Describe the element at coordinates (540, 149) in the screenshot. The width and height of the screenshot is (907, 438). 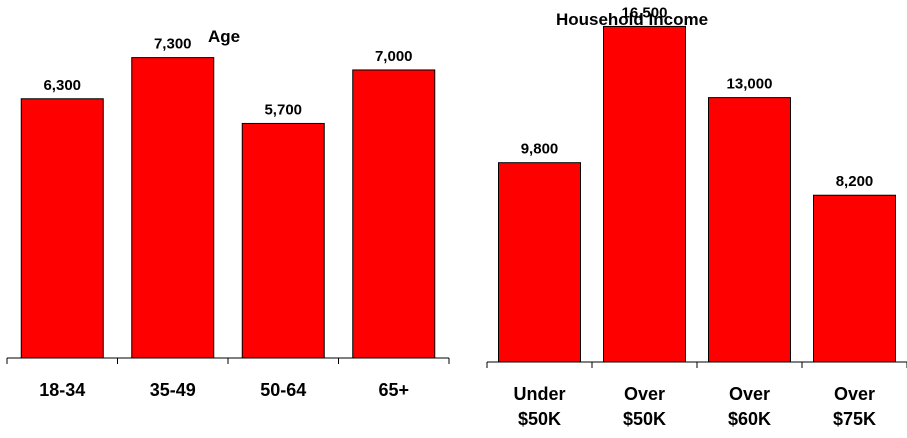
I see `income-data-label: 9,800` at that location.